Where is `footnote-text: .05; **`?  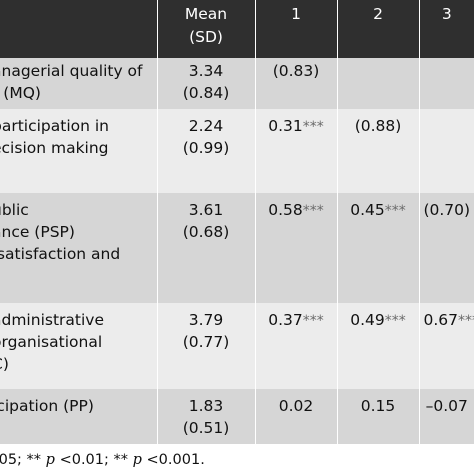
footnote-text: .05; ** is located at coordinates (21, 460).